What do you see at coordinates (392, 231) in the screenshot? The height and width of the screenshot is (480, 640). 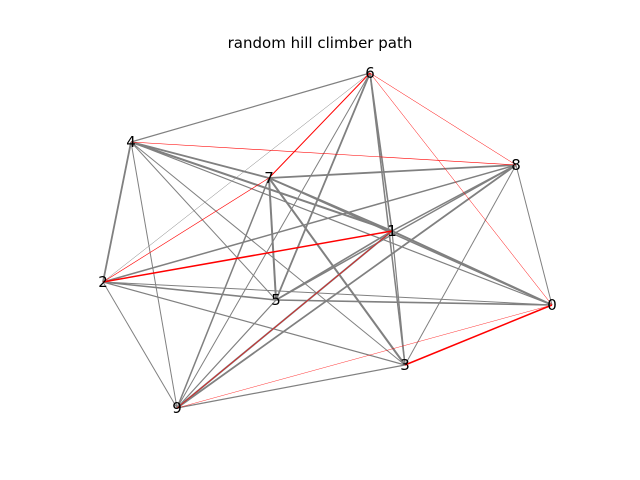 I see `node-label-1: 1` at bounding box center [392, 231].